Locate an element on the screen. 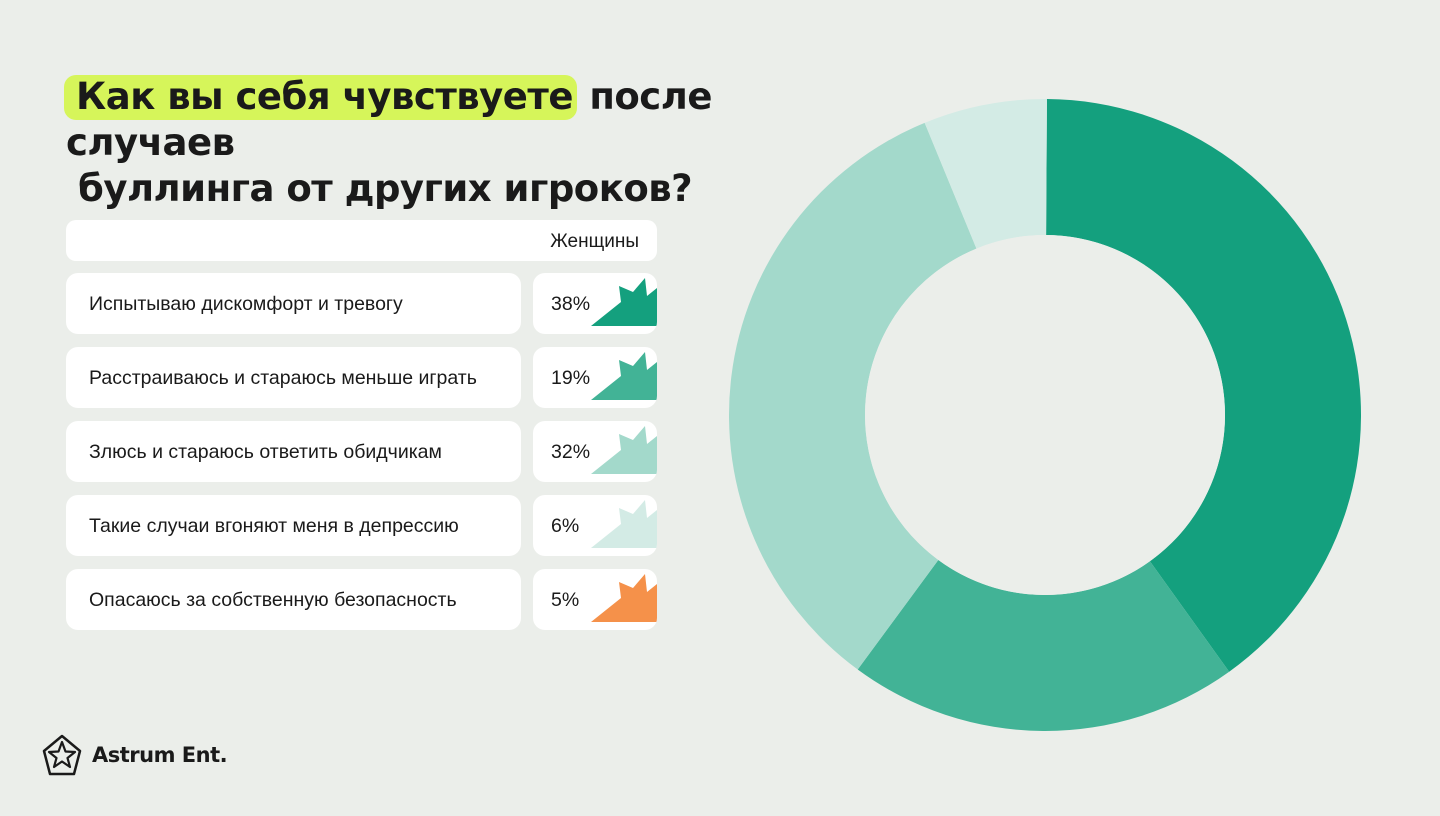 The width and height of the screenshot is (1440, 816). row-value-box: 19% is located at coordinates (595, 377).